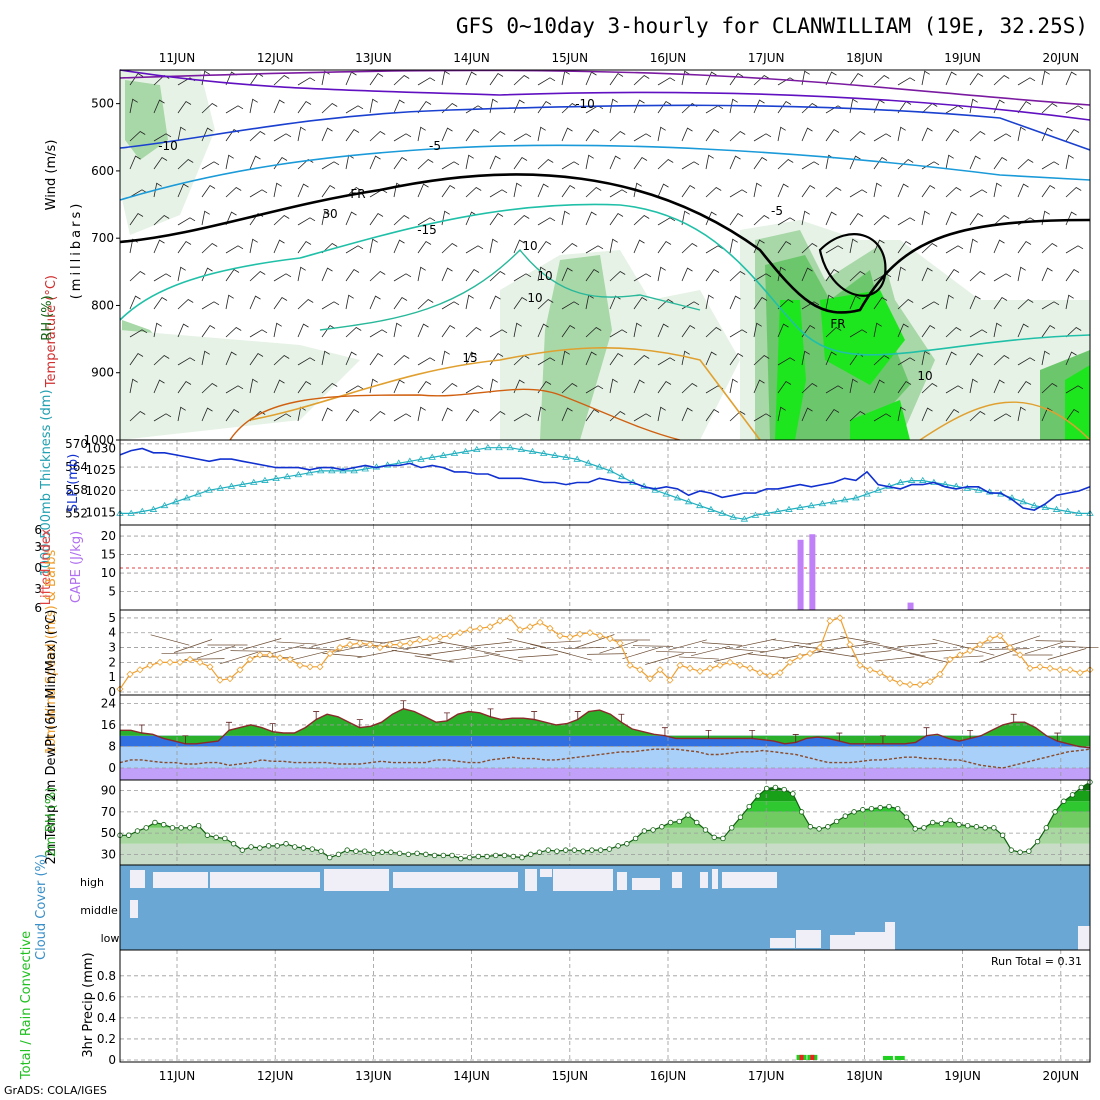 The height and width of the screenshot is (1100, 1100). What do you see at coordinates (605, 483) in the screenshot?
I see `thickness-series` at bounding box center [605, 483].